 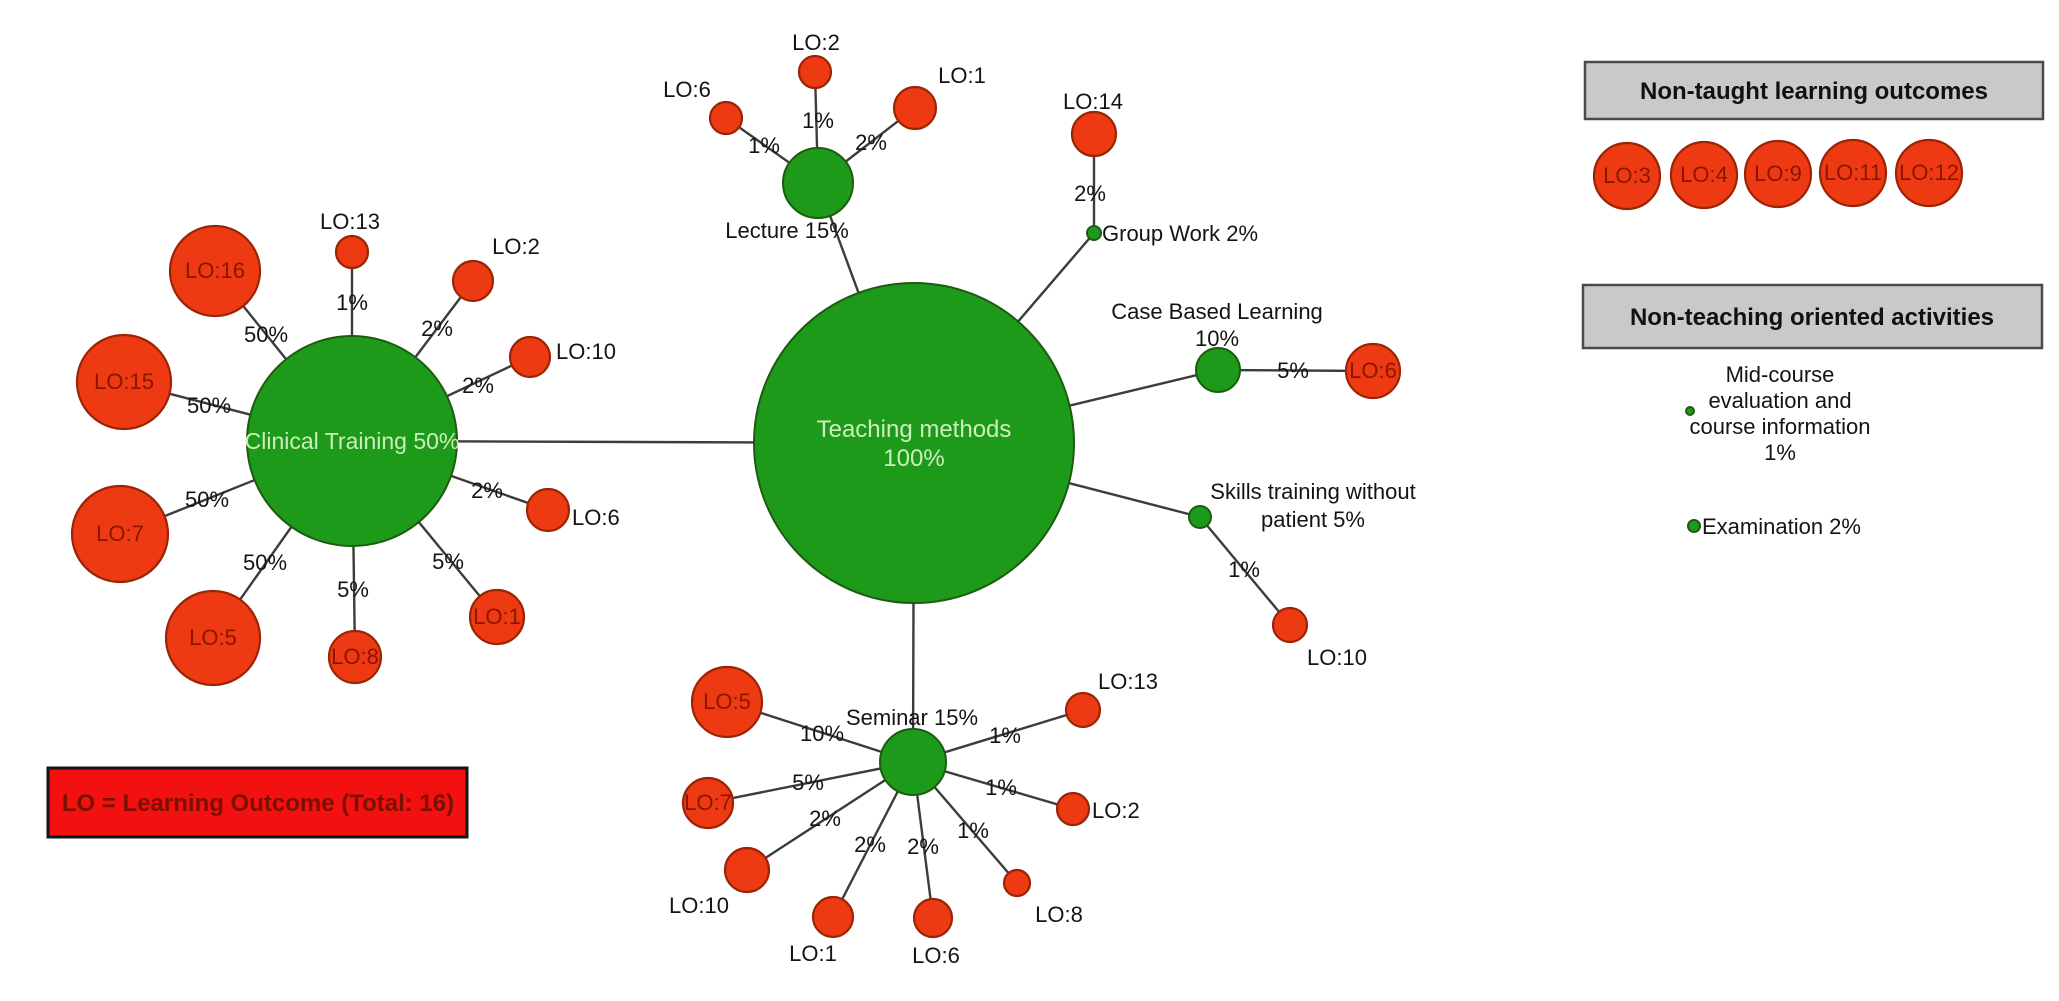 I want to click on satellite-cbl-lo6, so click(x=1373, y=371).